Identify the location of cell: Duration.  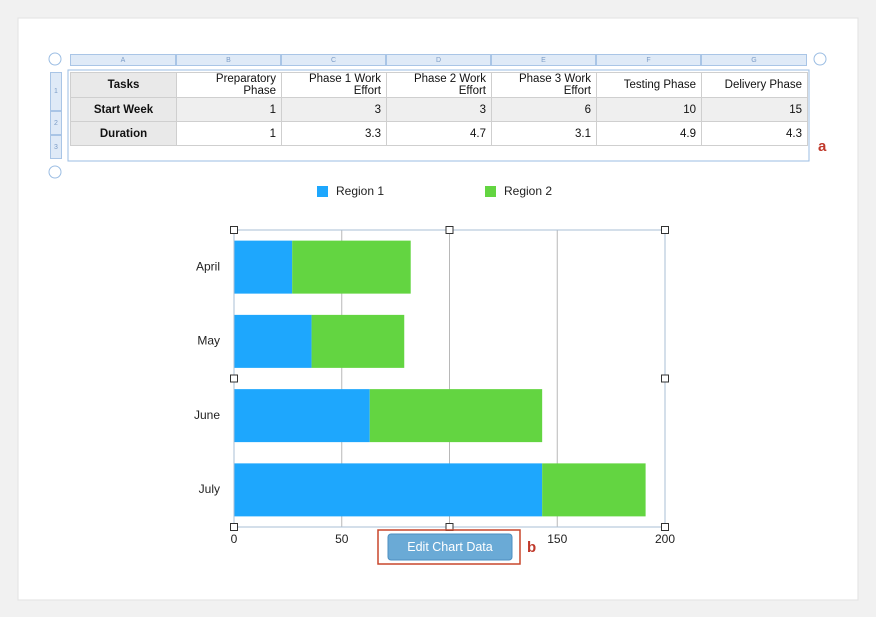
(123, 133).